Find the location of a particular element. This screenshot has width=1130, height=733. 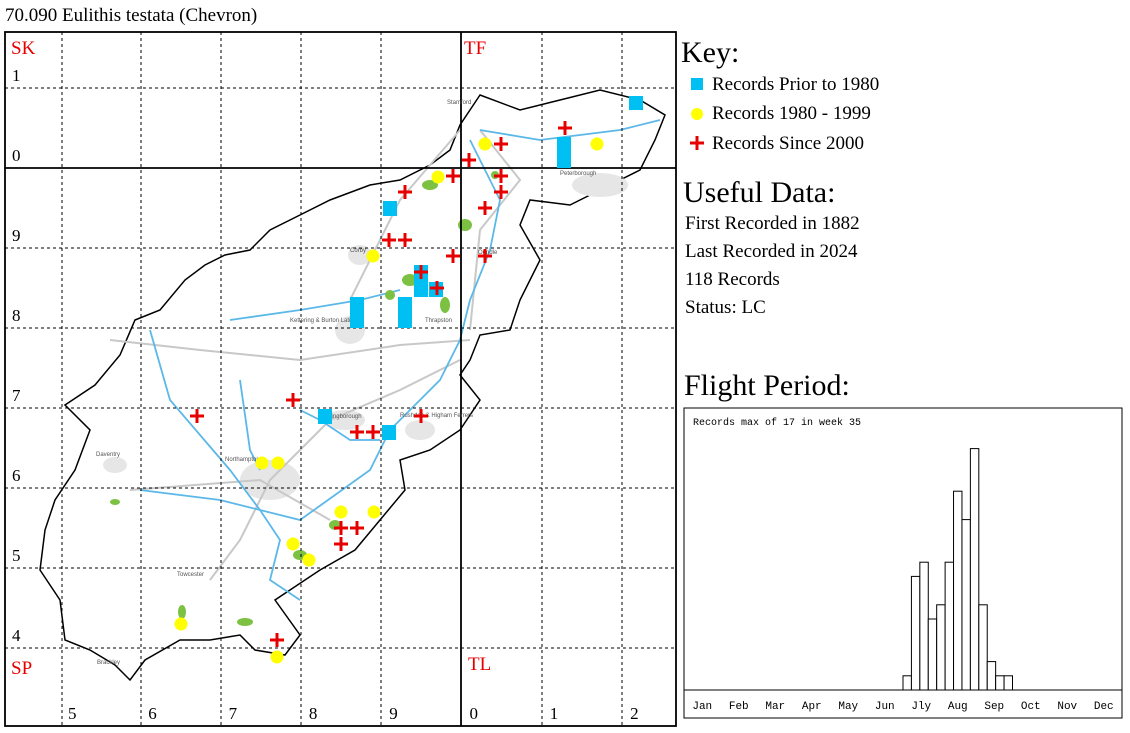

place-label: Stamford is located at coordinates (459, 103).